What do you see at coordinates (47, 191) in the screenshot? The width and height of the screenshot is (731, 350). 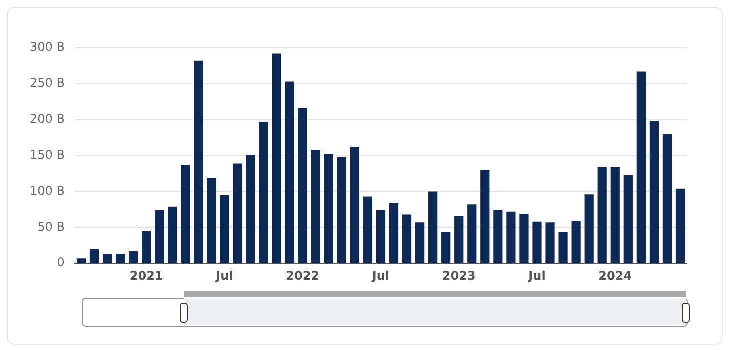 I see `y-tick-label: 100 B` at bounding box center [47, 191].